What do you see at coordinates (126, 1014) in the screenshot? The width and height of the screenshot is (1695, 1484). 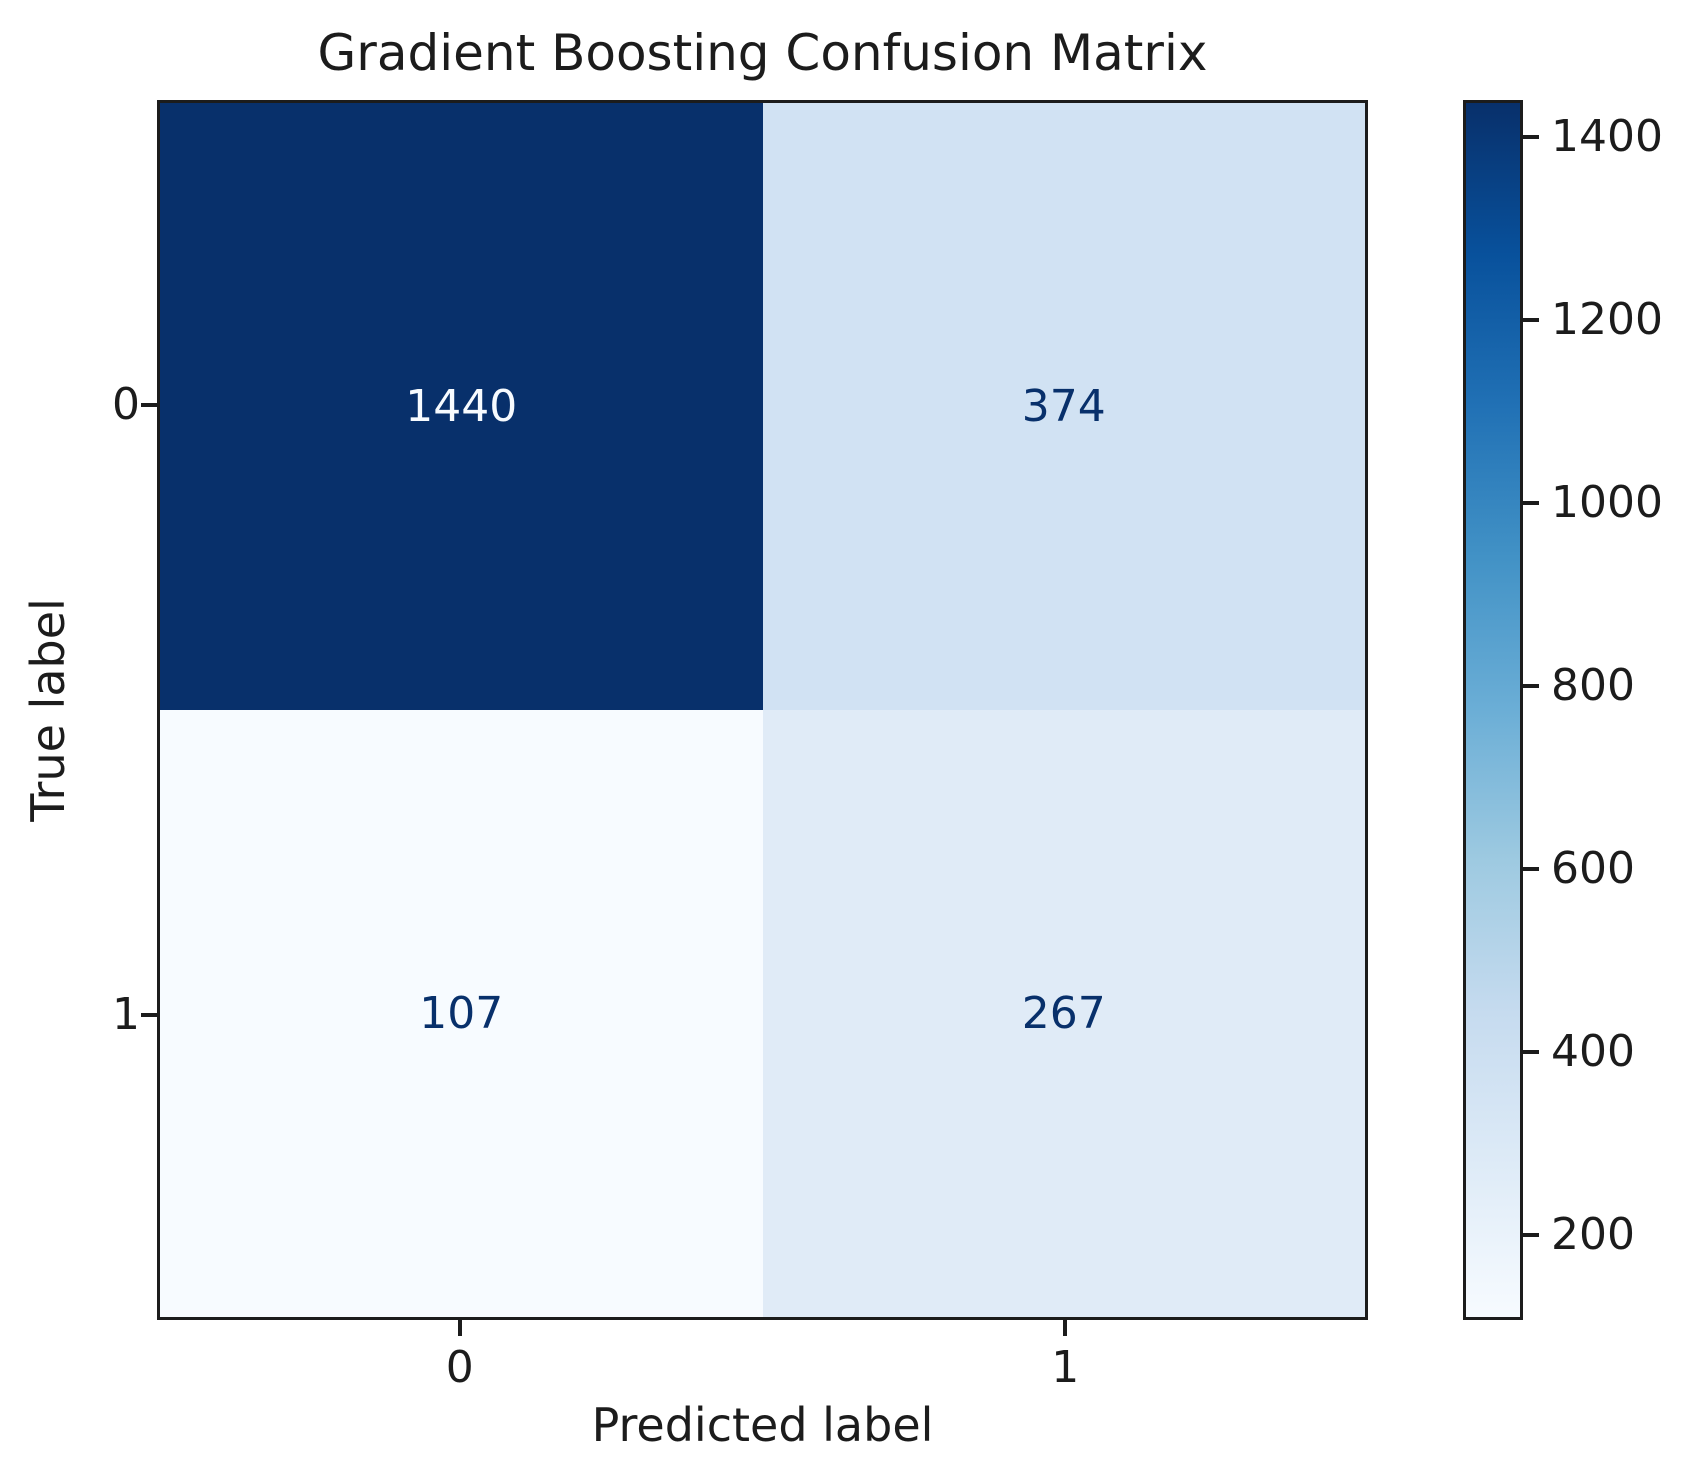 I see `y-tick-label: 1` at bounding box center [126, 1014].